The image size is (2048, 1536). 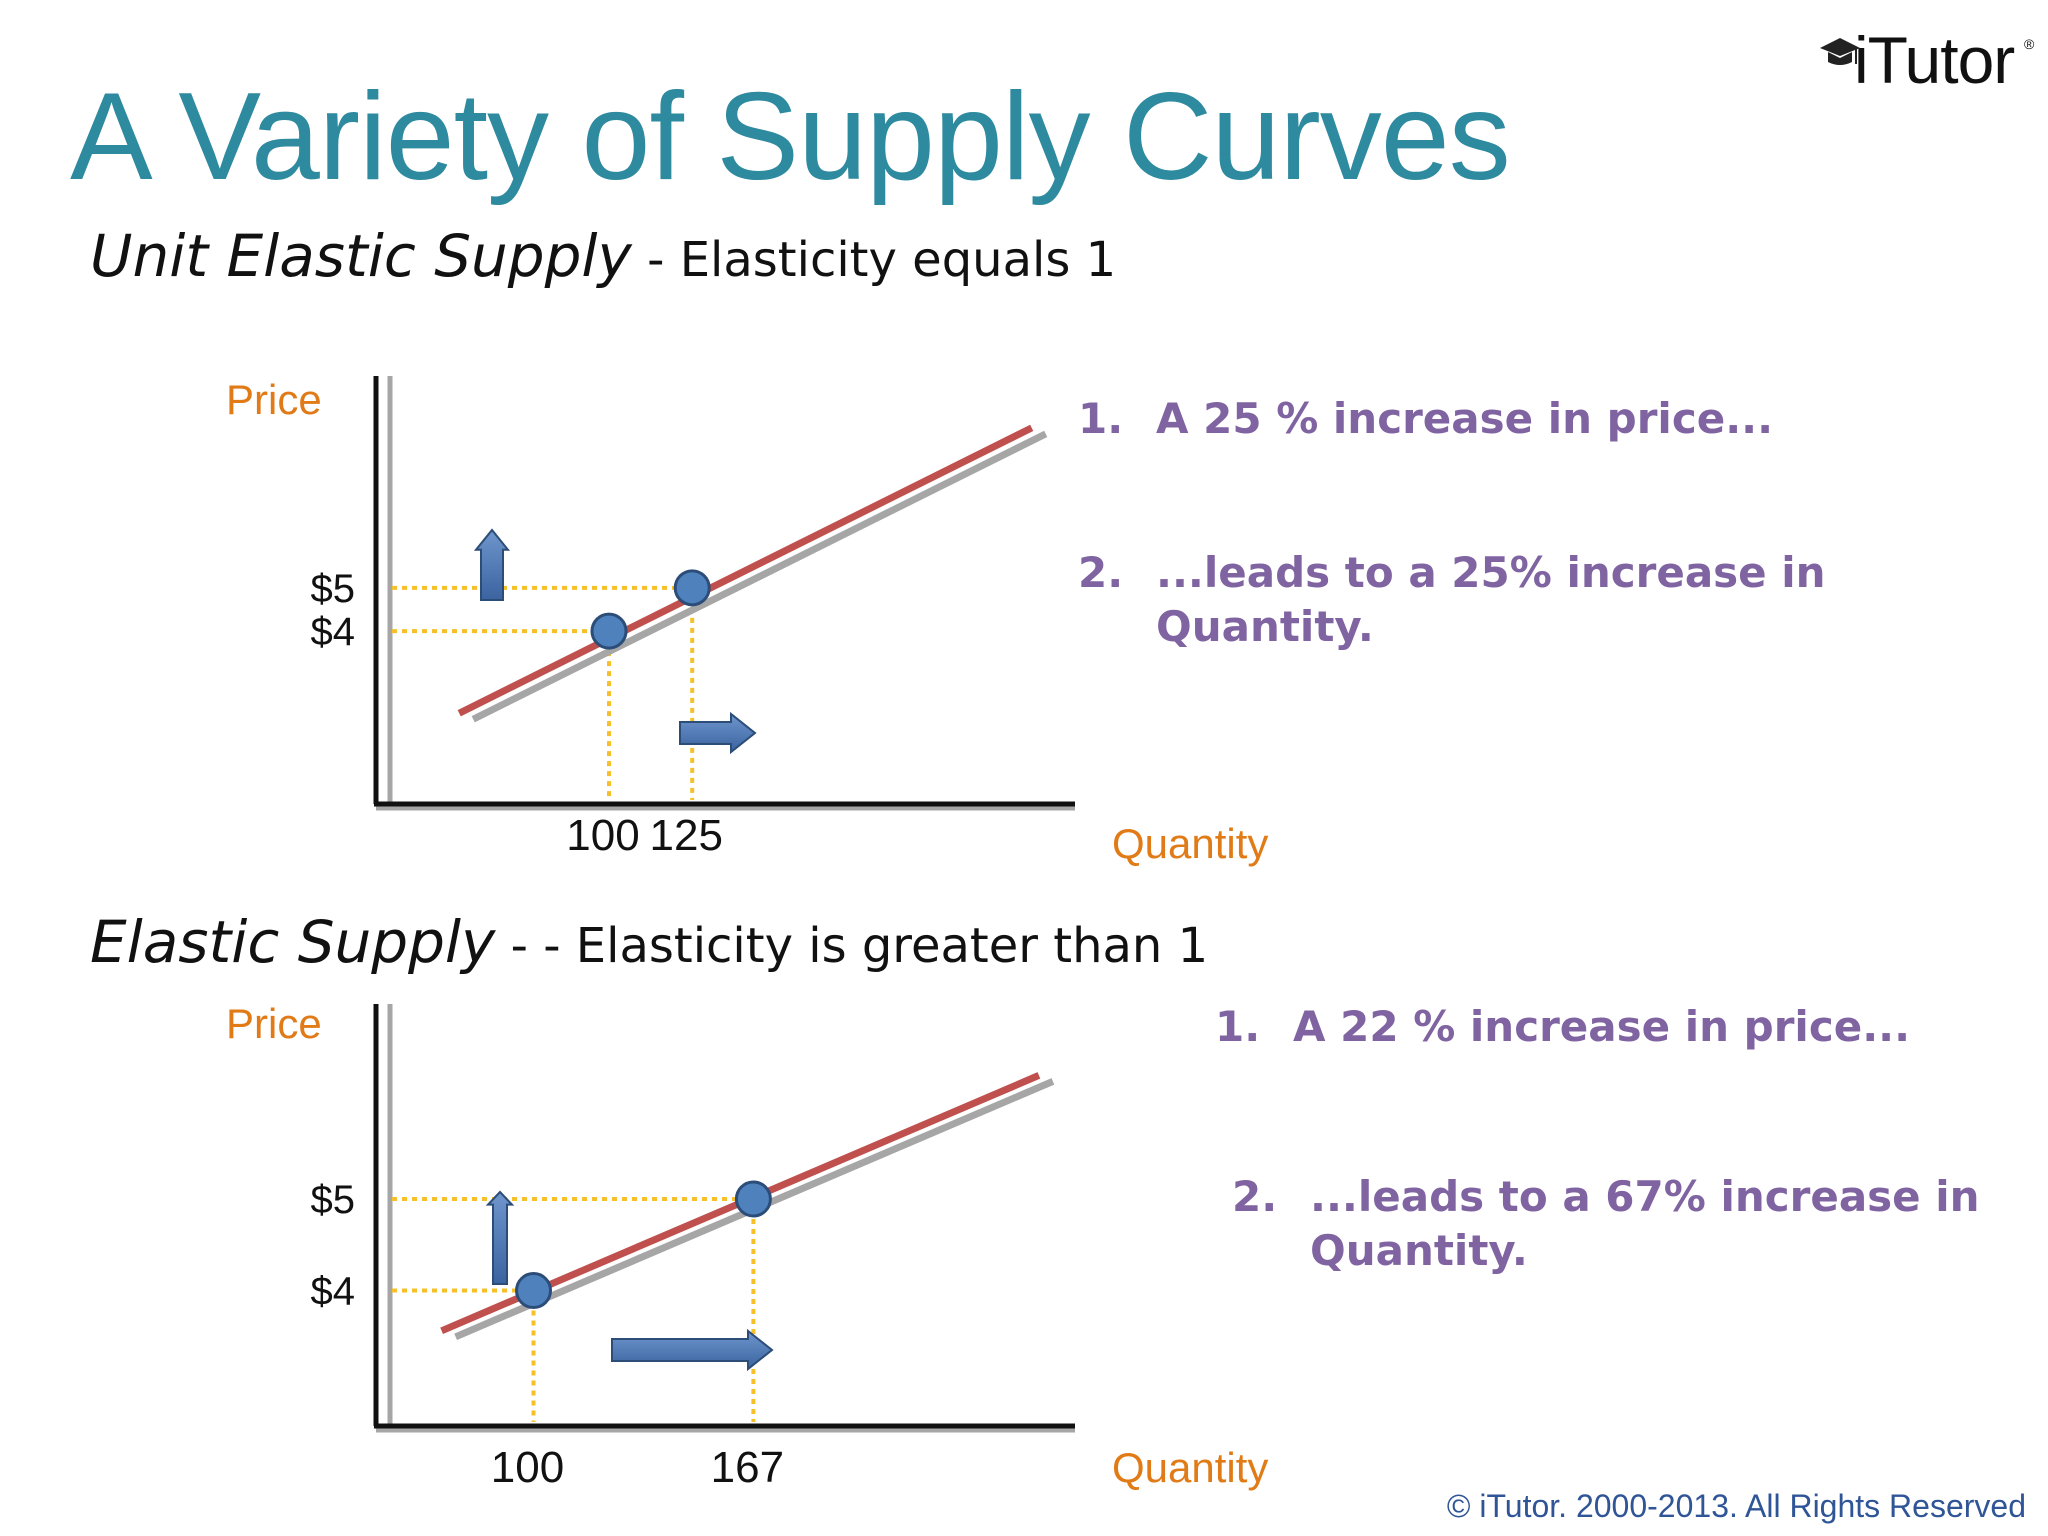 I want to click on heading-italic: Elastic Supply, so click(x=293, y=942).